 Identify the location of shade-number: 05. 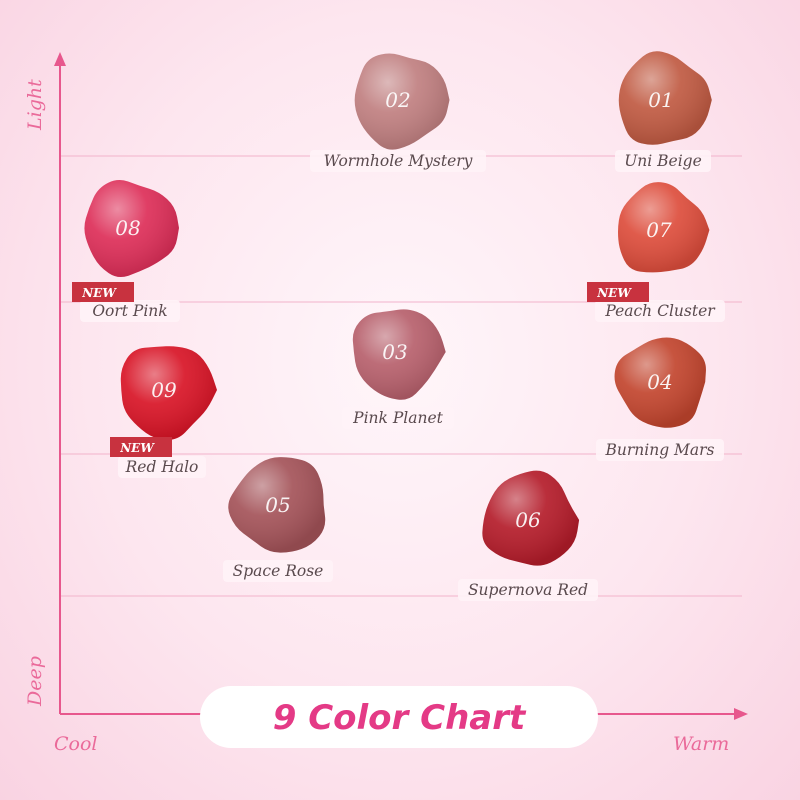
(277, 505).